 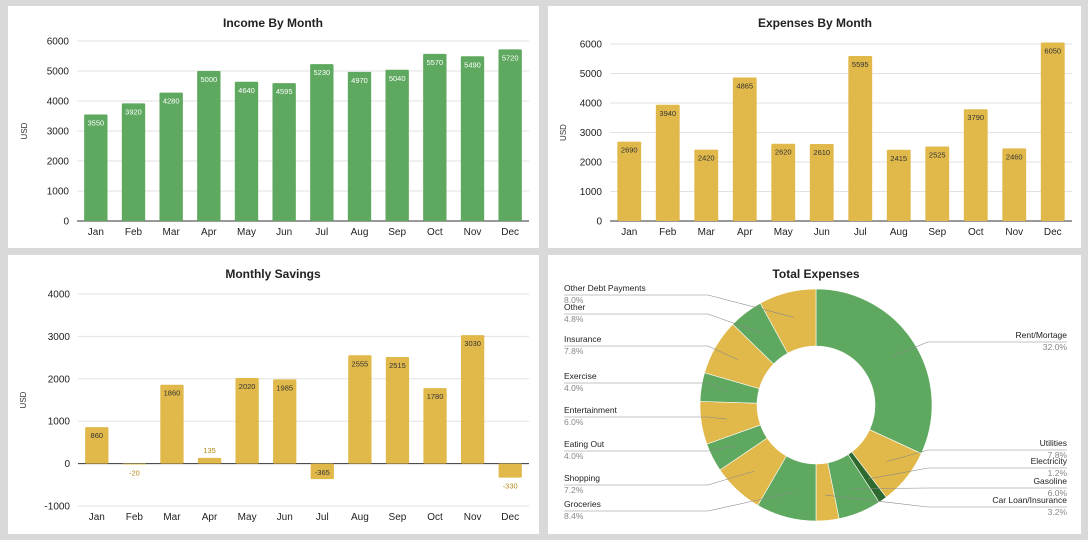 I want to click on data-label: 2415, so click(x=898, y=158).